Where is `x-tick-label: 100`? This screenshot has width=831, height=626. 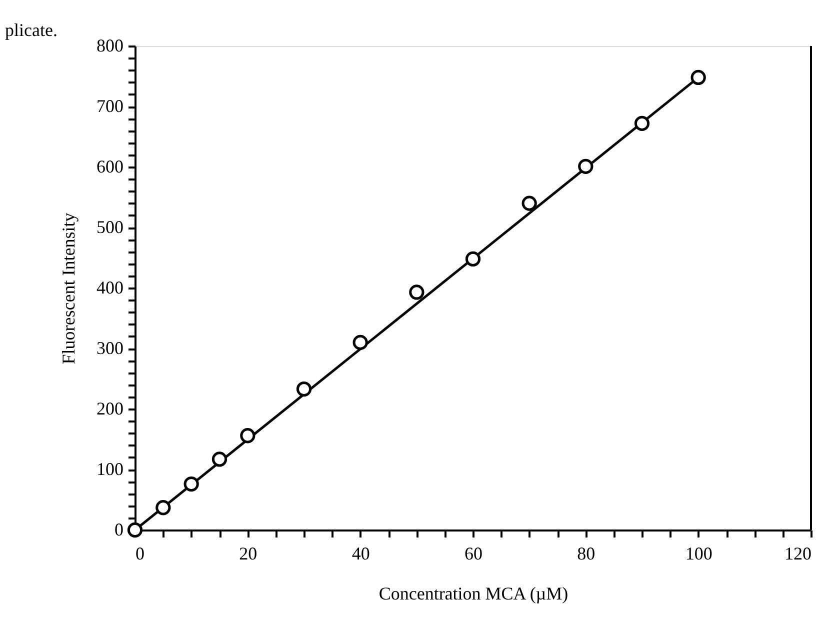
x-tick-label: 100 is located at coordinates (698, 554).